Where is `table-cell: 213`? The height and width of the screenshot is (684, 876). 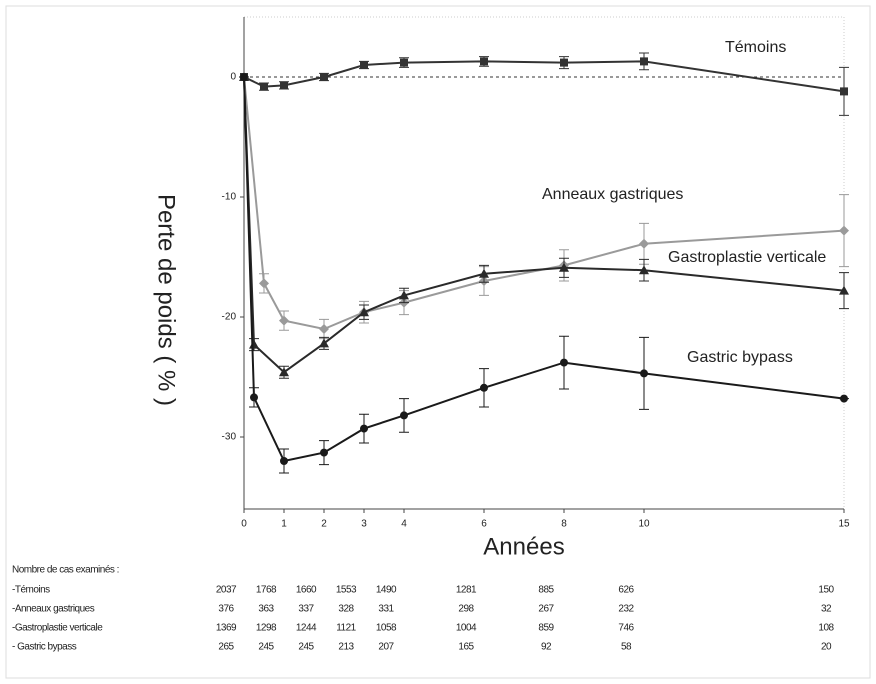 table-cell: 213 is located at coordinates (346, 647).